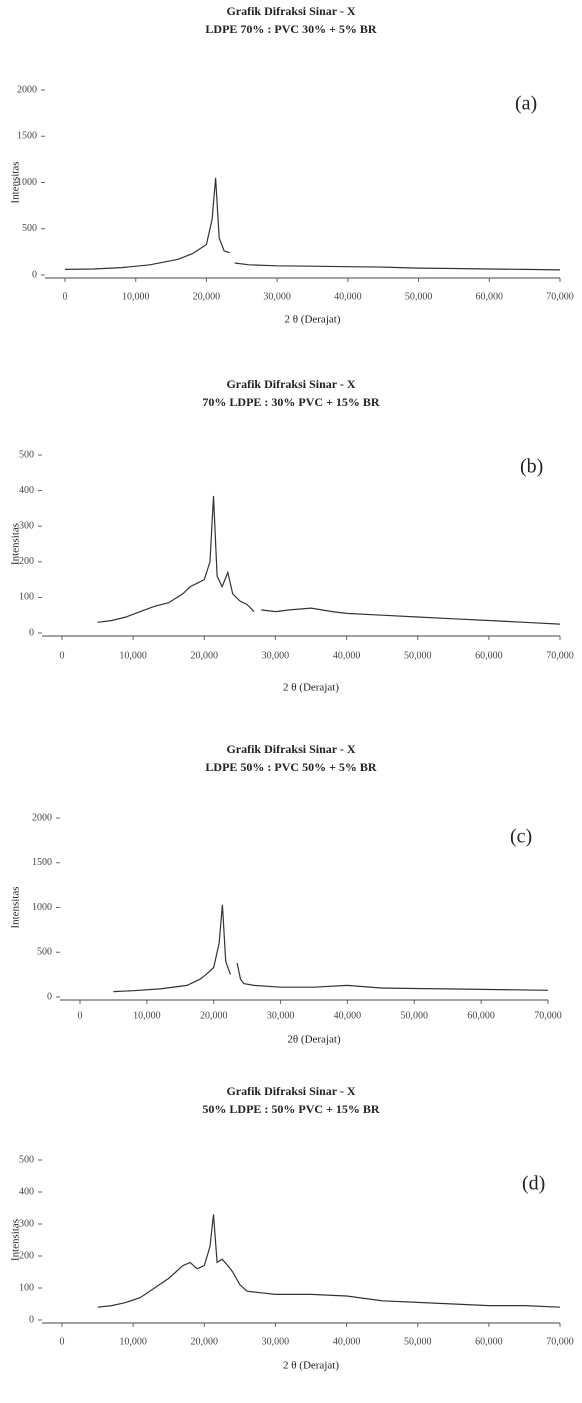 The image size is (582, 1403). What do you see at coordinates (291, 402) in the screenshot?
I see `chart-subtitle: 70% LDPE : 30% PVC + 15% BR` at bounding box center [291, 402].